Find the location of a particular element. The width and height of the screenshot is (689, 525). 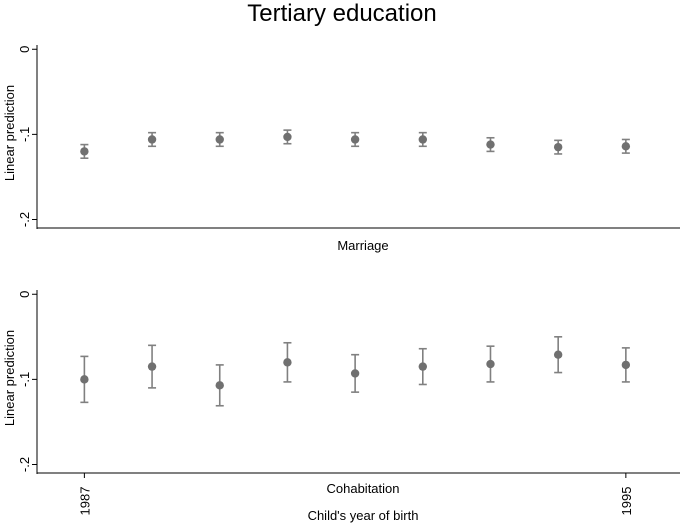

y-tick-label-marriage: -.1 is located at coordinates (24, 134).